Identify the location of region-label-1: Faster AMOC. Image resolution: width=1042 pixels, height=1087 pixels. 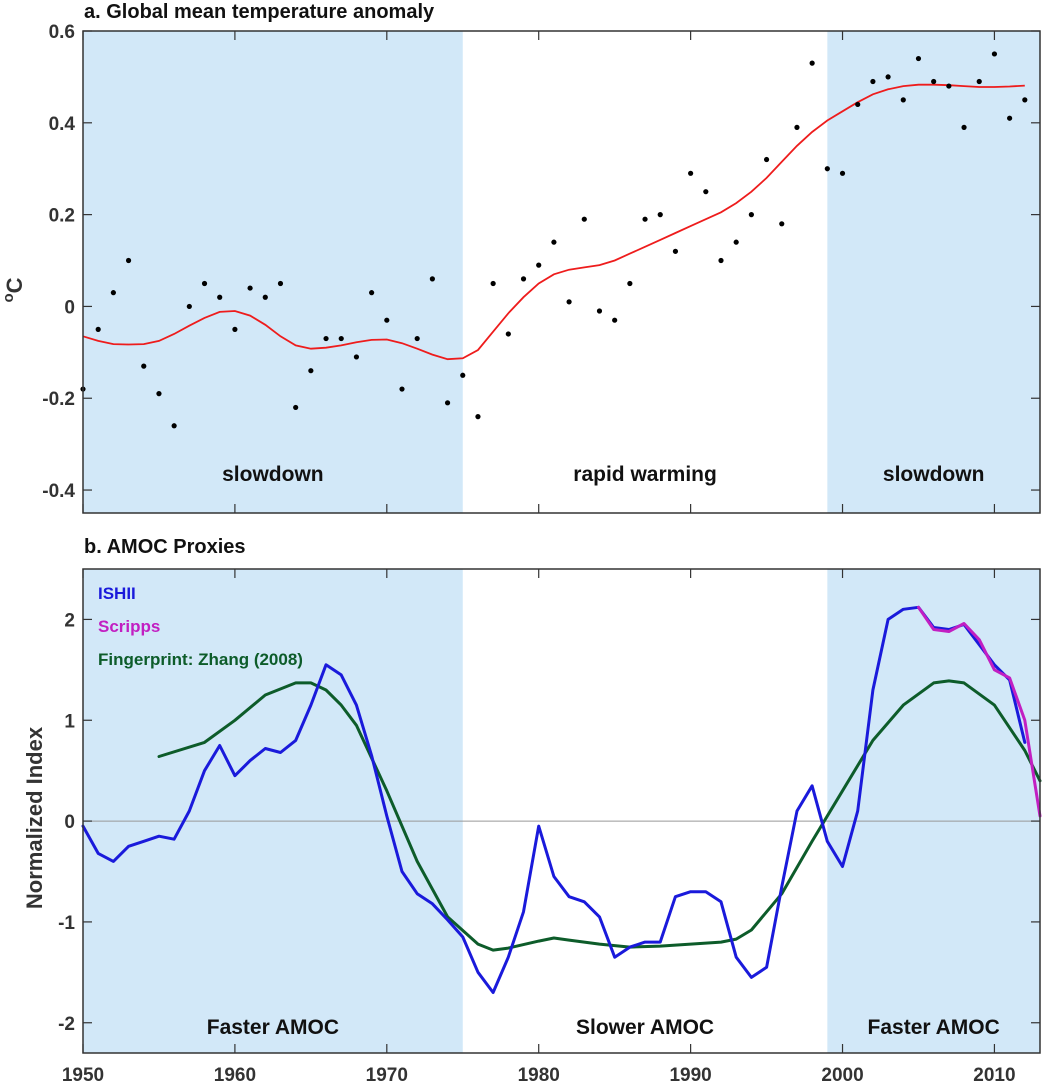
(273, 1027).